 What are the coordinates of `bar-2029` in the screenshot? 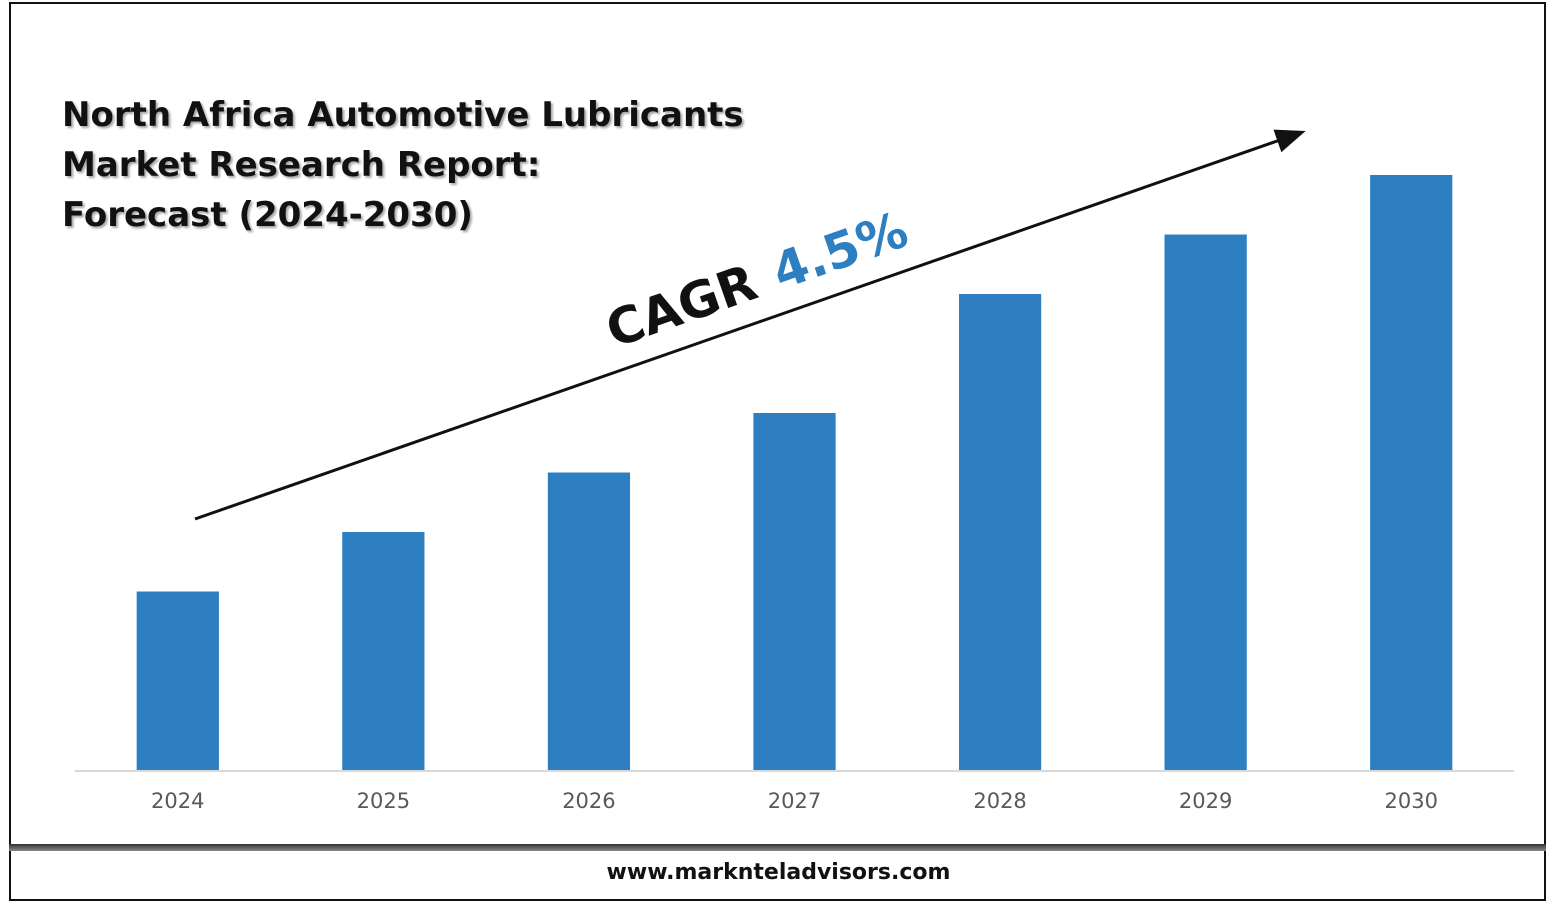 It's located at (1205, 502).